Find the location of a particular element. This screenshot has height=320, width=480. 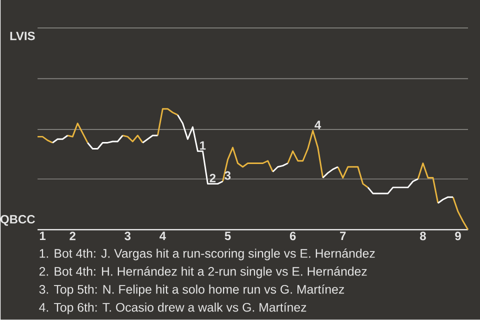

text: 4. Top 6th: T. Ocasio drew a walk vs G. Martínez is located at coordinates (172, 308).